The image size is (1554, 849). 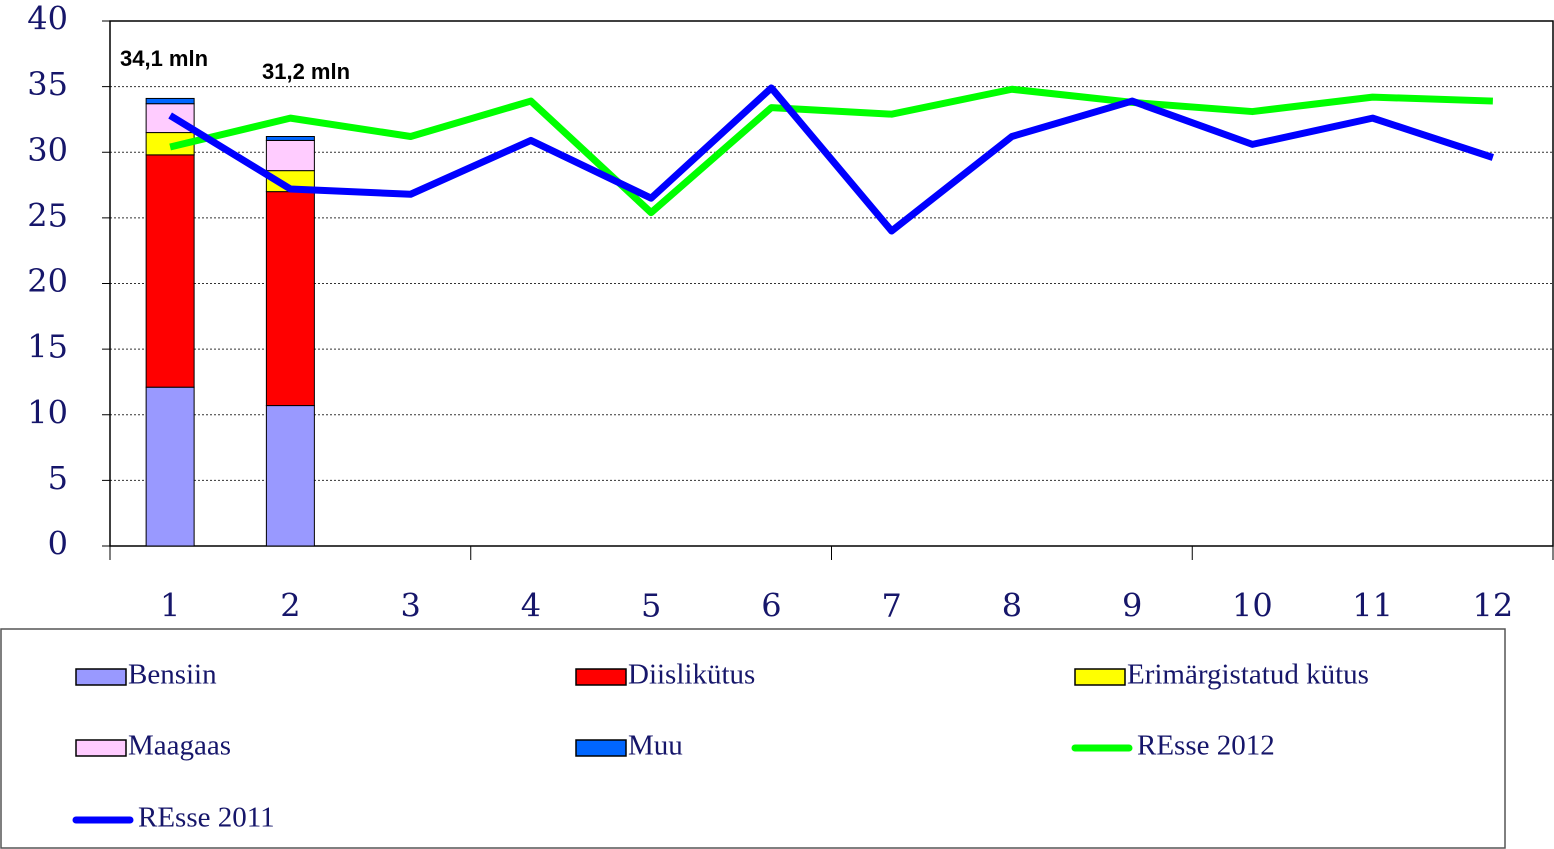 What do you see at coordinates (1493, 606) in the screenshot?
I see `x-tick-label: 12` at bounding box center [1493, 606].